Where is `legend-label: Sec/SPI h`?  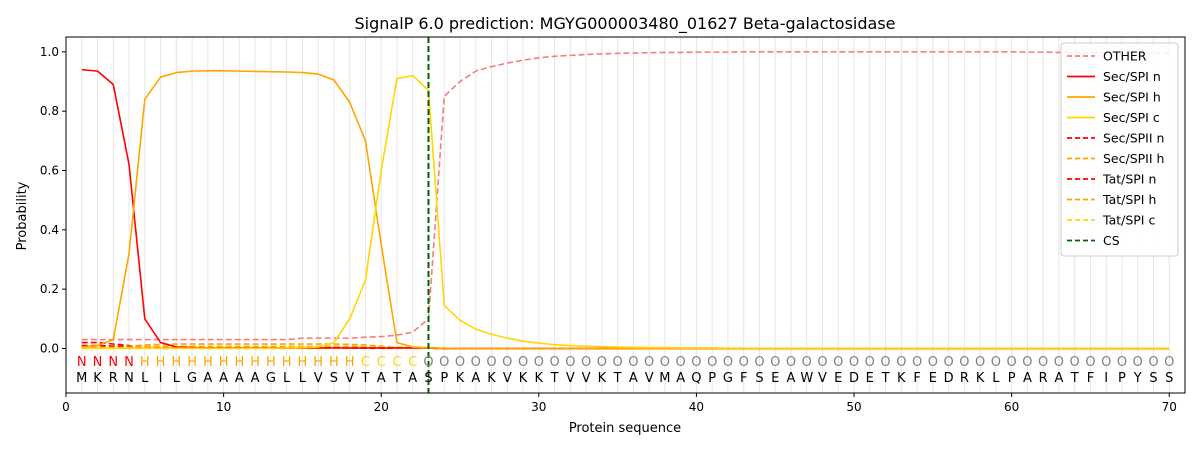
legend-label: Sec/SPI h is located at coordinates (1132, 97).